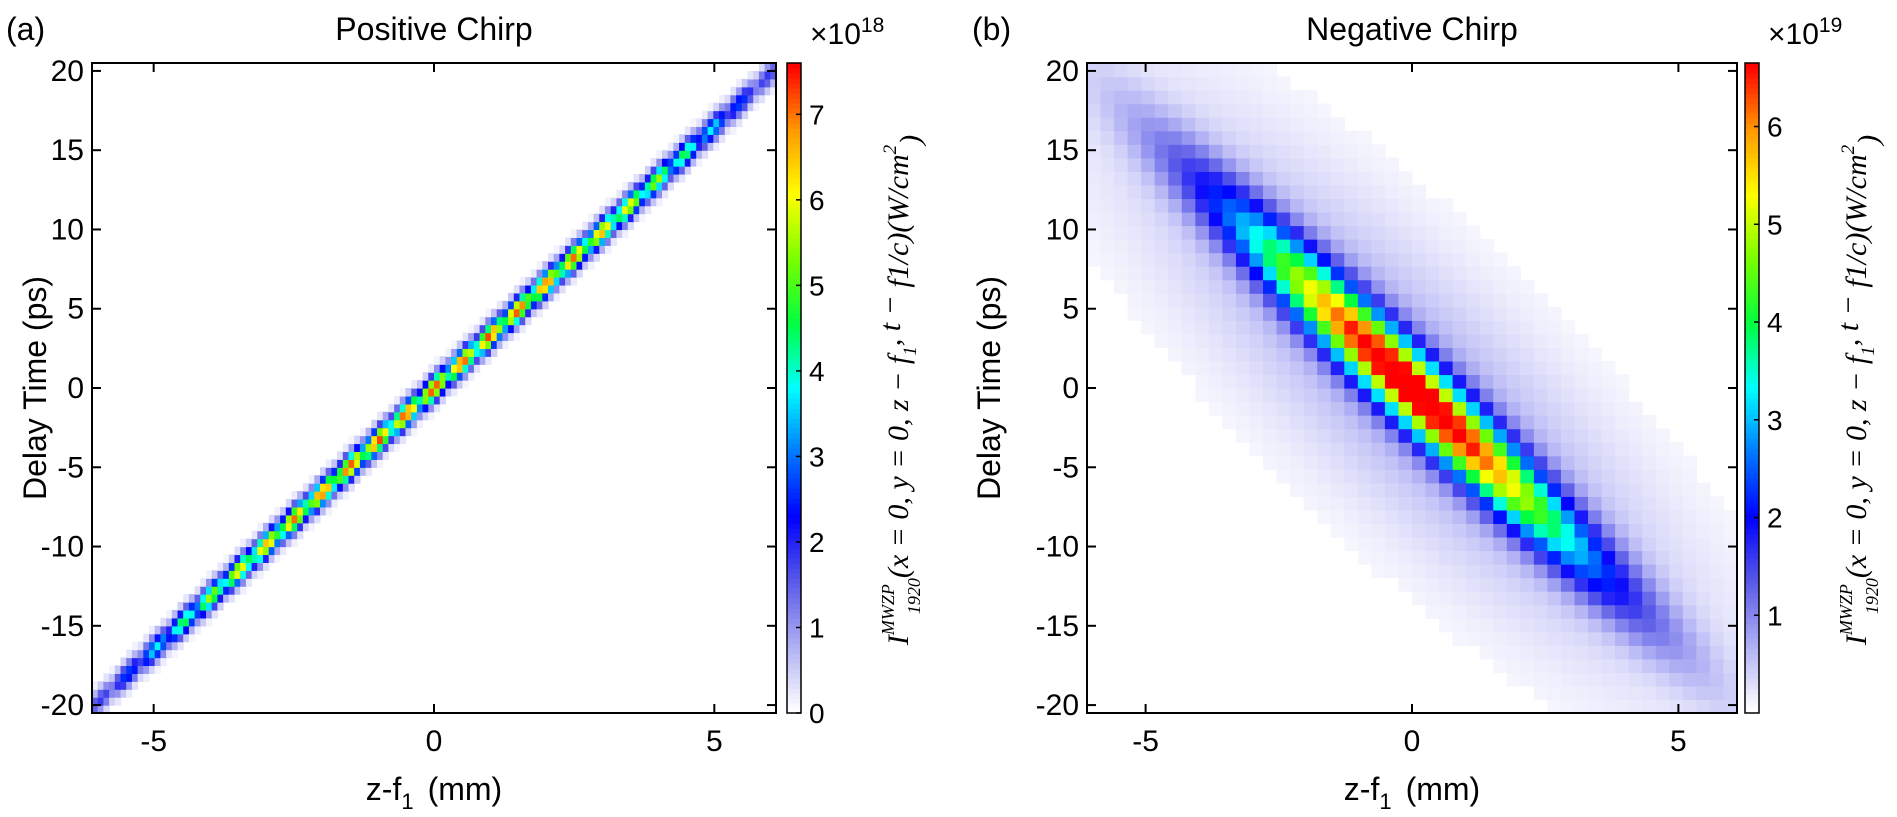  What do you see at coordinates (835, 34) in the screenshot?
I see `panel-a-exponent-base: ×10` at bounding box center [835, 34].